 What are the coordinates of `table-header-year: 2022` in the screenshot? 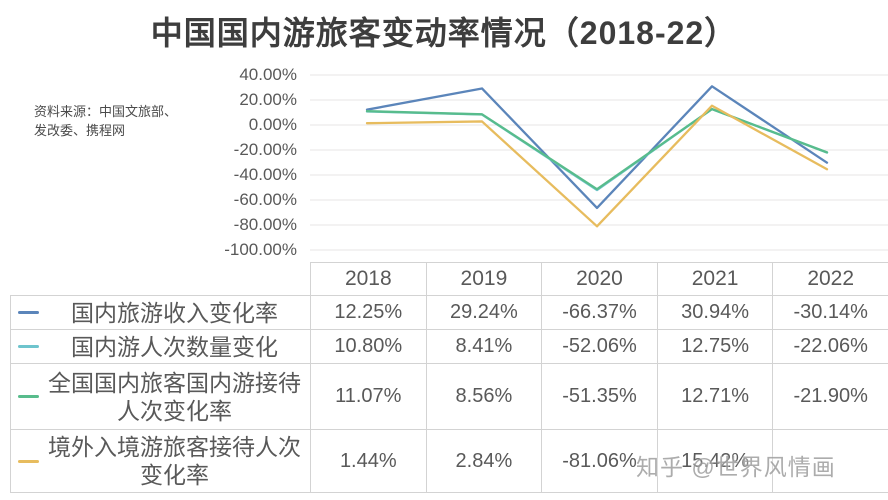 It's located at (830, 279).